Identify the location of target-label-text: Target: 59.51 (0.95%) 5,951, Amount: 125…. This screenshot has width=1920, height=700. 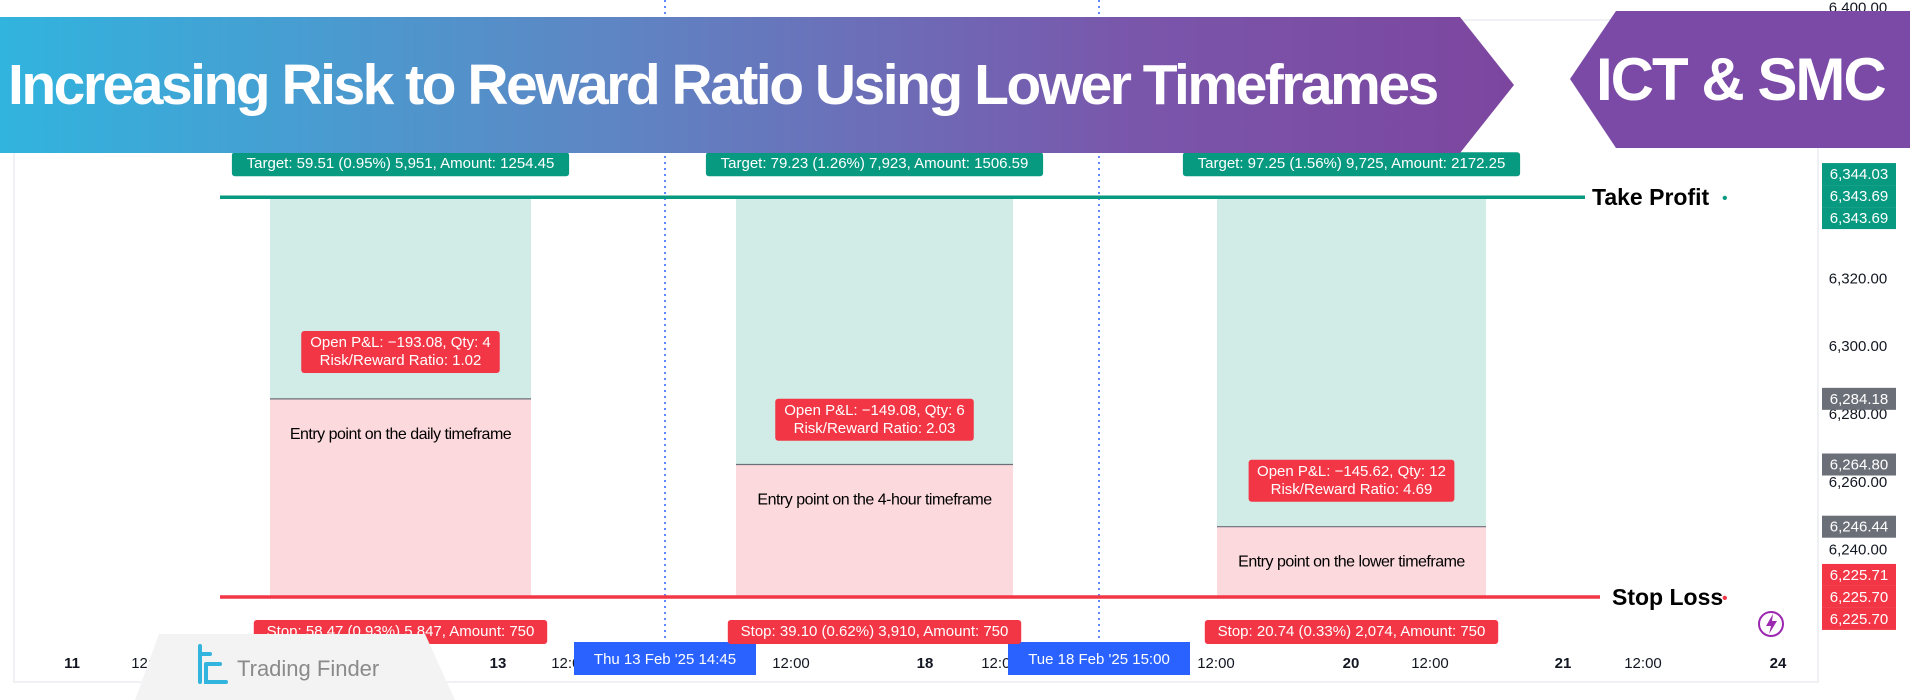
(401, 163).